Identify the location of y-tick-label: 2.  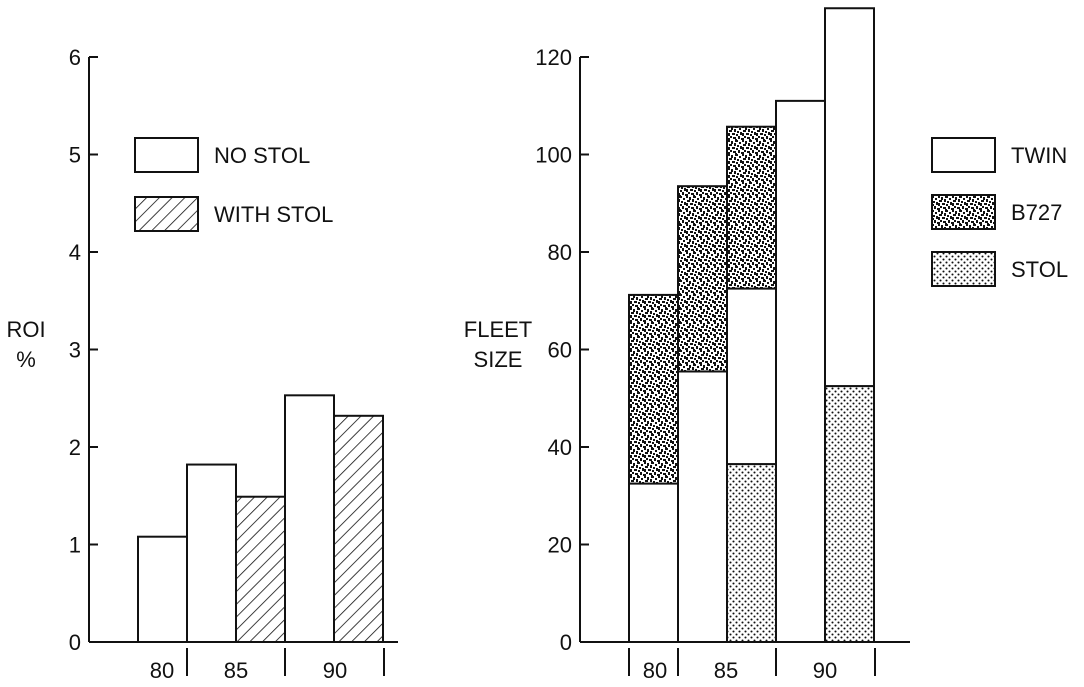
(75, 447).